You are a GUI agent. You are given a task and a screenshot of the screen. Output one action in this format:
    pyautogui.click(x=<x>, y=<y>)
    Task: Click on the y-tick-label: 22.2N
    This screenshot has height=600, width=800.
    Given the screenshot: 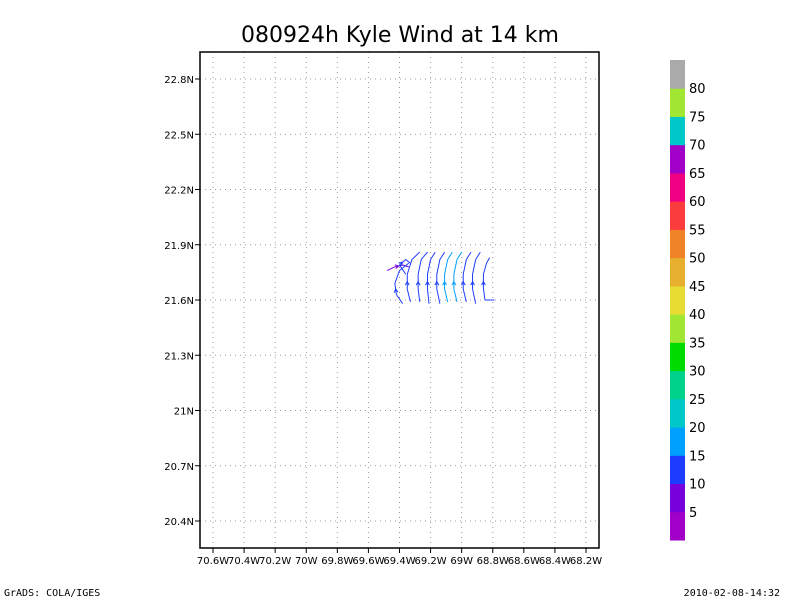 What is the action you would take?
    pyautogui.click(x=179, y=191)
    